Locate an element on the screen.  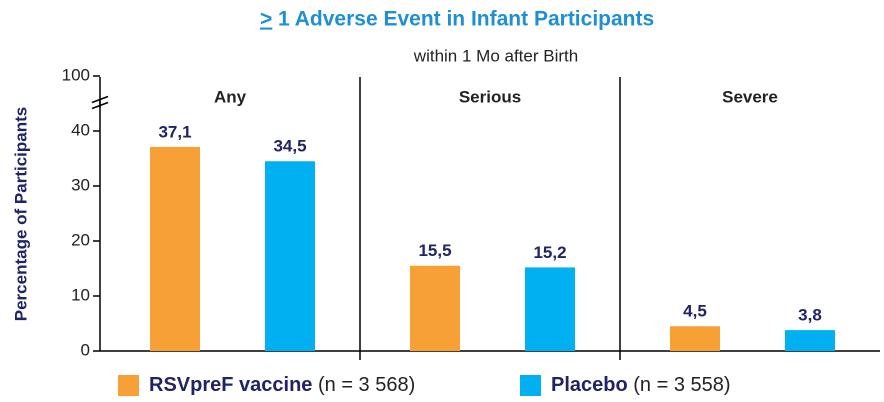
legend-note: (n = 3 568) is located at coordinates (366, 385).